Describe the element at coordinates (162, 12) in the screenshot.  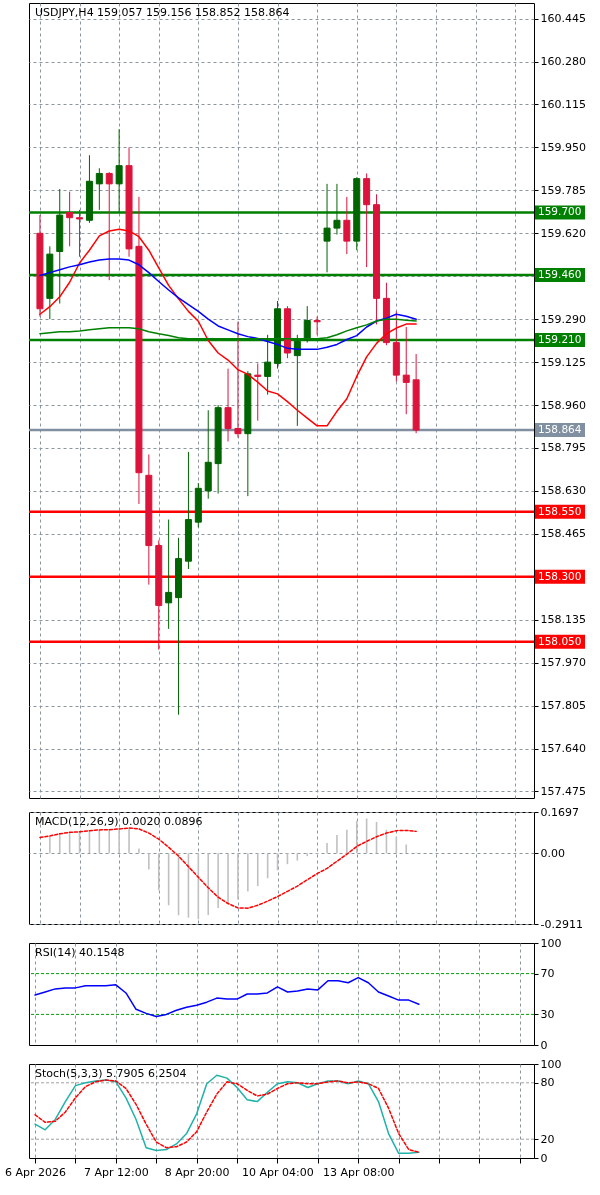
I see `chart-title: USDJPY,H4 159.057 159.156 158.852 158.864` at that location.